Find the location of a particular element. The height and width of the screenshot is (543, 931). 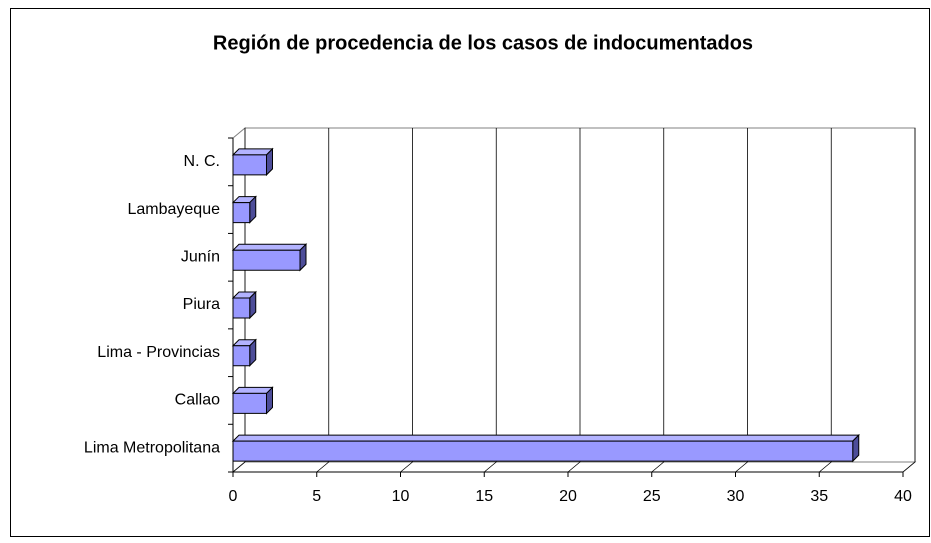

y-tick-label: Lambayeque is located at coordinates (173, 209).